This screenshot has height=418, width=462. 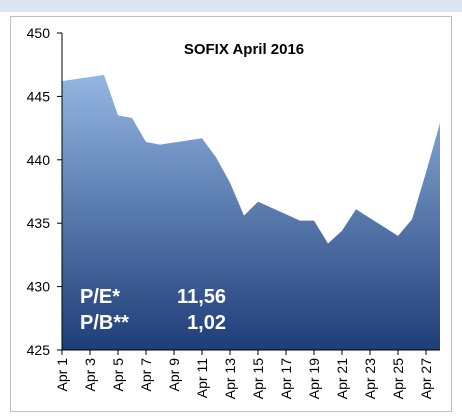 What do you see at coordinates (314, 378) in the screenshot?
I see `x-tick-label: Apr 19` at bounding box center [314, 378].